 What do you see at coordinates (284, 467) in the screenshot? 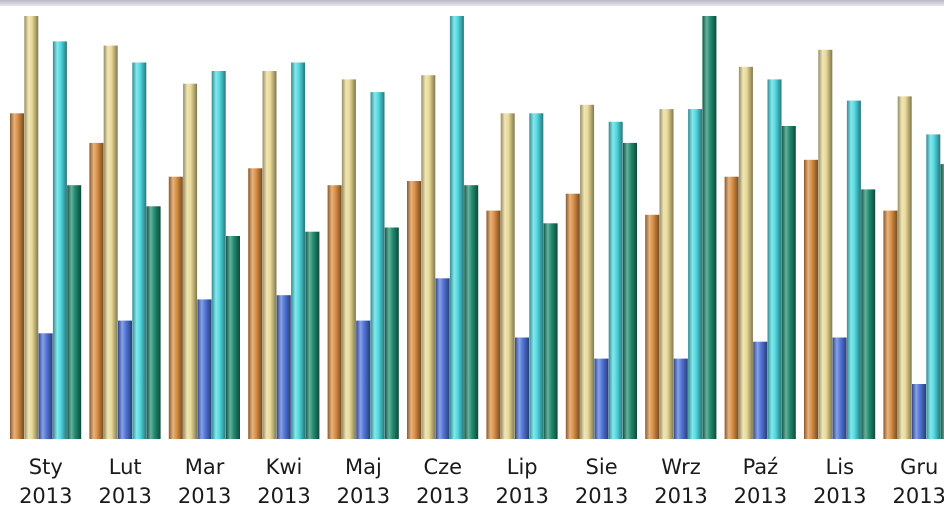
I see `x-tick-label-month: Kwi` at bounding box center [284, 467].